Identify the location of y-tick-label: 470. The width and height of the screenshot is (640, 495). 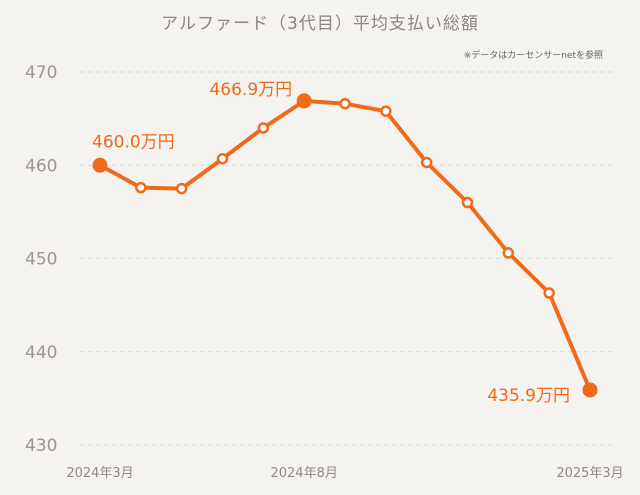
(41, 73).